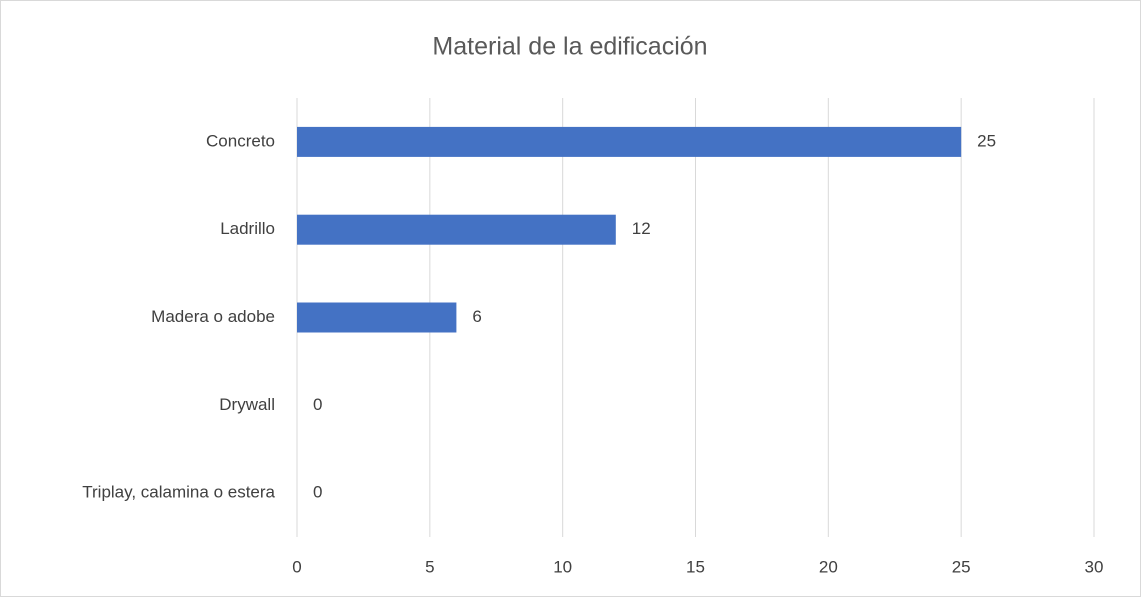  What do you see at coordinates (429, 566) in the screenshot?
I see `x-tick-label: 5` at bounding box center [429, 566].